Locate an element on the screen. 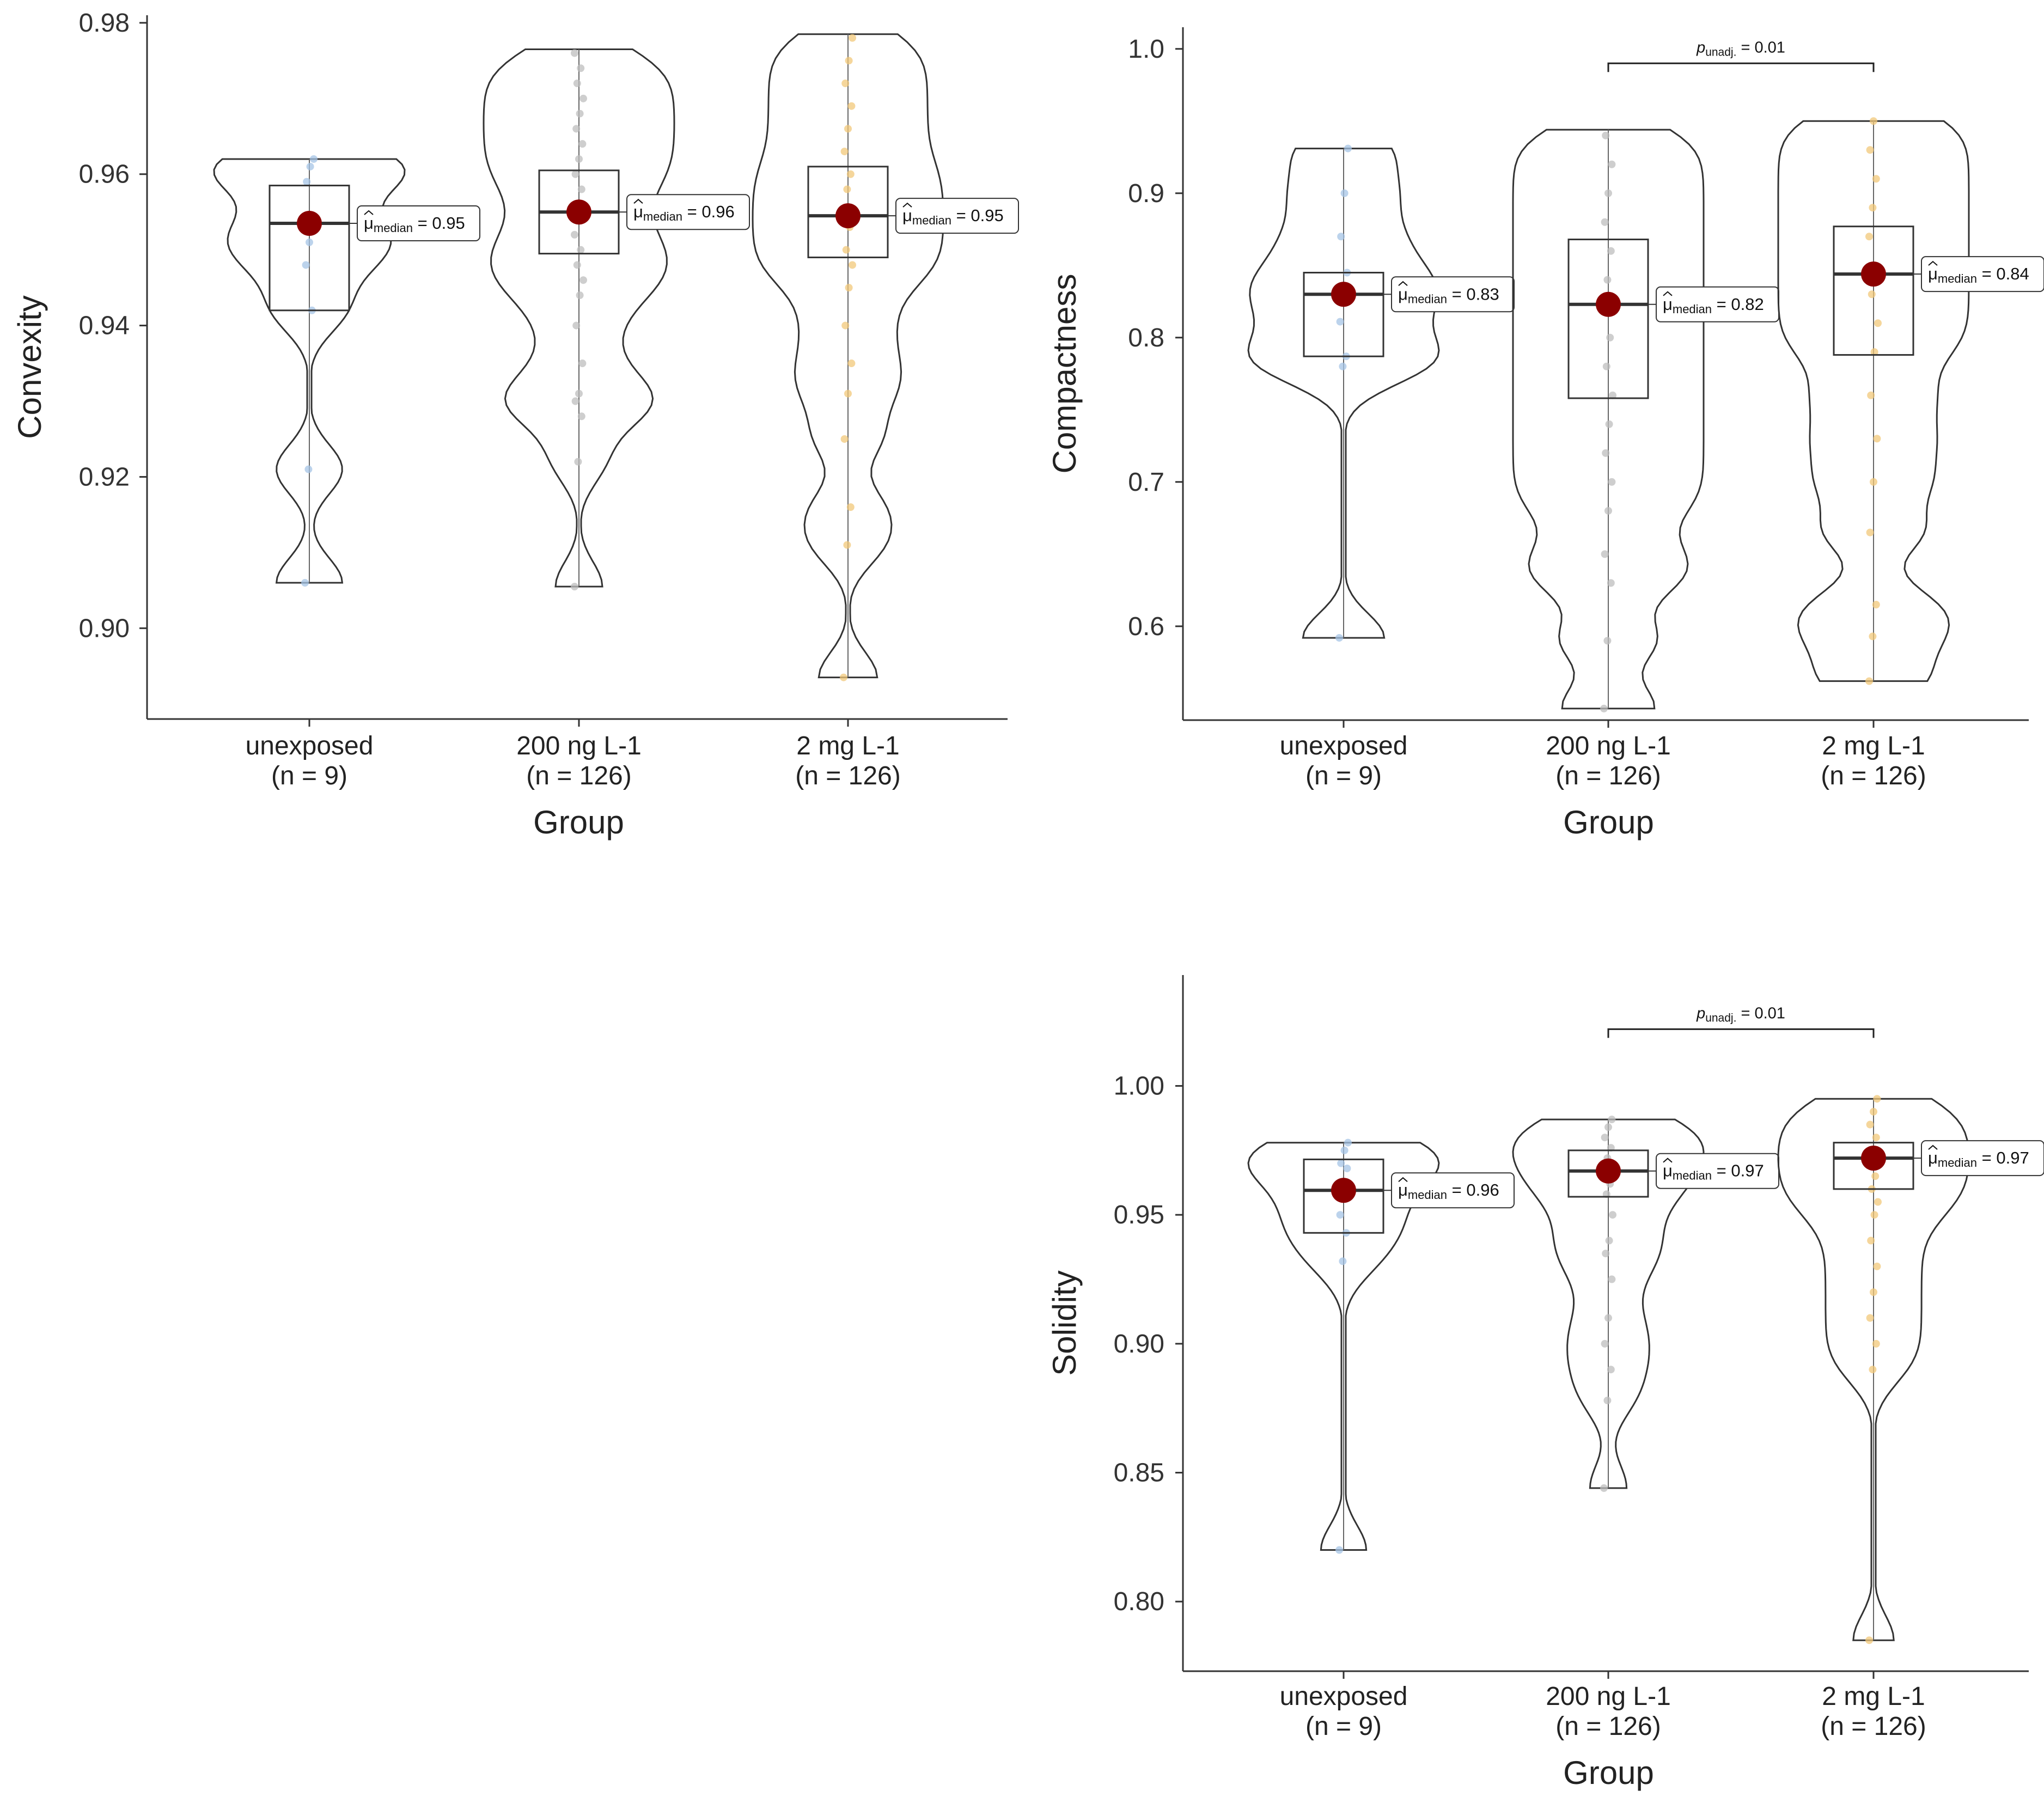 This screenshot has width=2044, height=1809. y-tick-label: 0.9 is located at coordinates (1146, 193).